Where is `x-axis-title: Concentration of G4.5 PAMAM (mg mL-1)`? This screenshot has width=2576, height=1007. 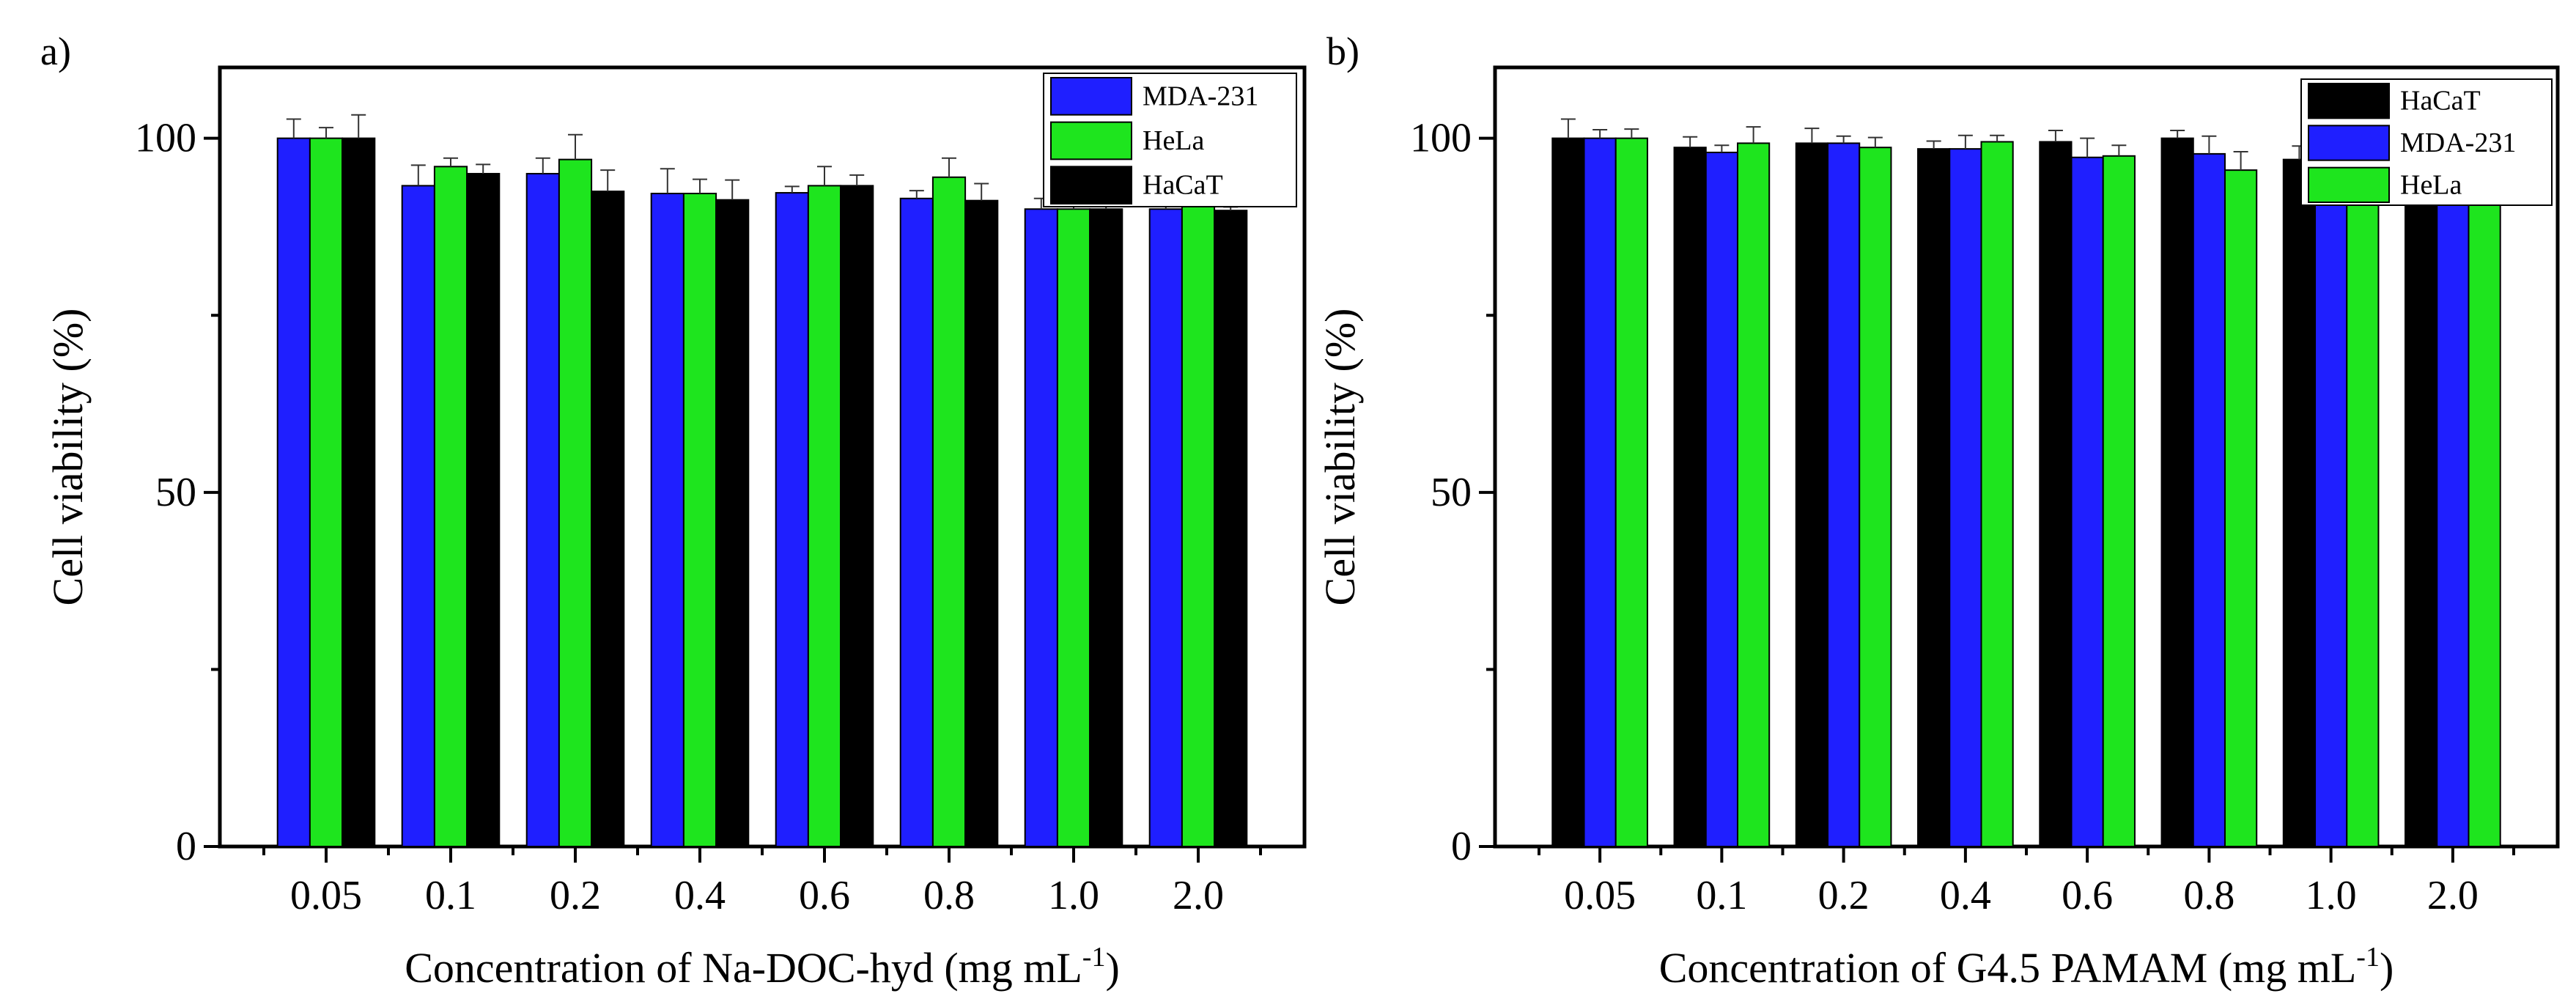 x-axis-title: Concentration of G4.5 PAMAM (mg mL-1) is located at coordinates (2026, 967).